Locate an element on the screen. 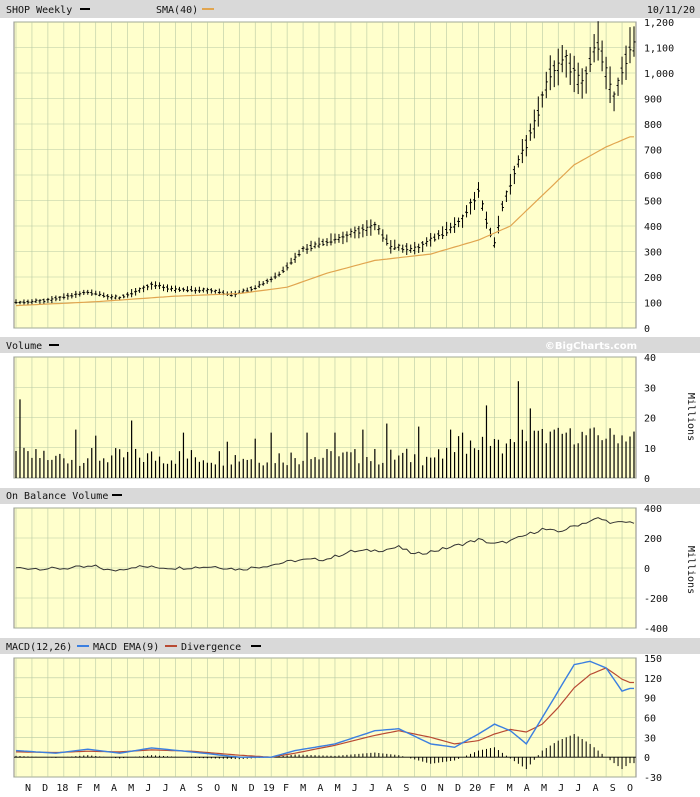 The width and height of the screenshot is (700, 797). volume-tick-label: 20 is located at coordinates (650, 419).